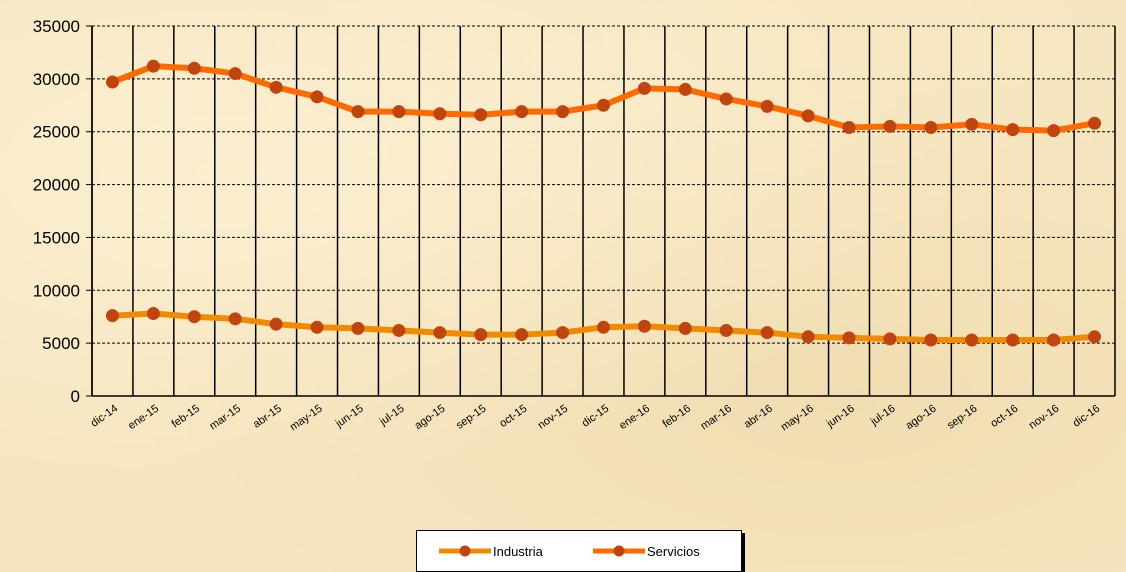 The width and height of the screenshot is (1126, 572). What do you see at coordinates (518, 551) in the screenshot?
I see `legend-label-industria: Industria` at bounding box center [518, 551].